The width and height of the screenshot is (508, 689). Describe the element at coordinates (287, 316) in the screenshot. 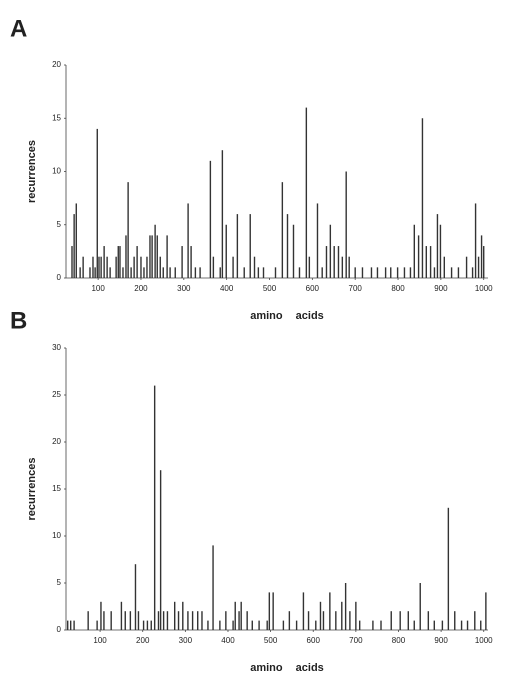

I see `x-axis-label: amino acids` at that location.